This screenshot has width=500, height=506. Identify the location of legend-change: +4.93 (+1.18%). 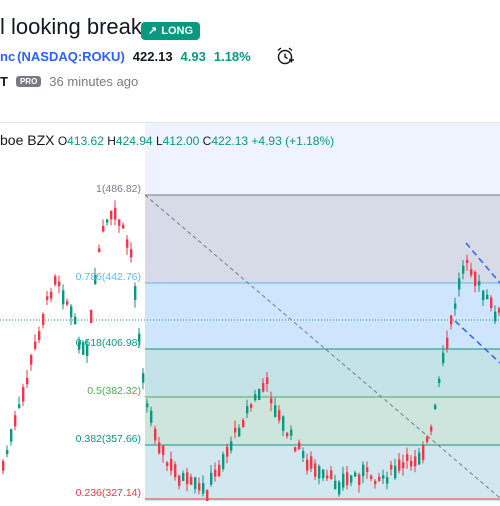
(293, 141).